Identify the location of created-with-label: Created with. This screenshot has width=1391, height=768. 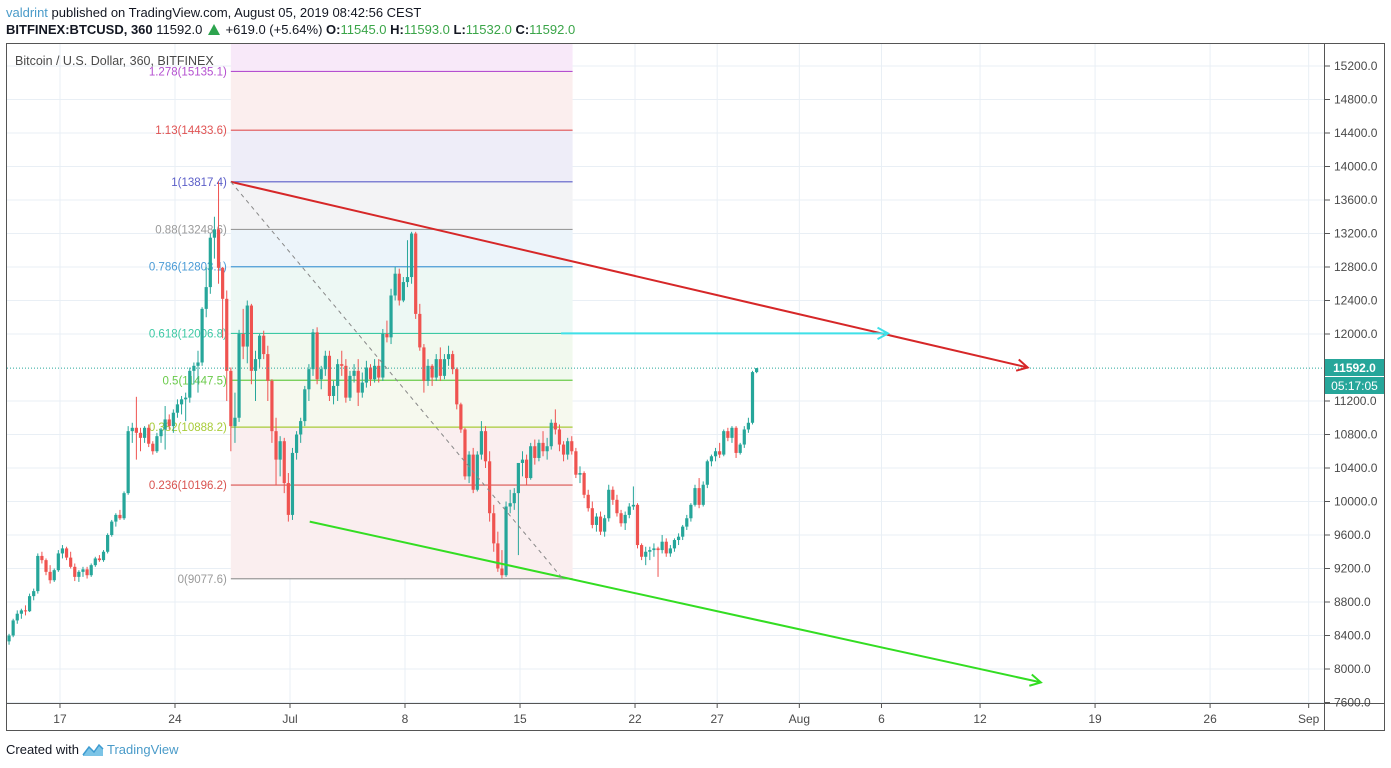
(42, 749).